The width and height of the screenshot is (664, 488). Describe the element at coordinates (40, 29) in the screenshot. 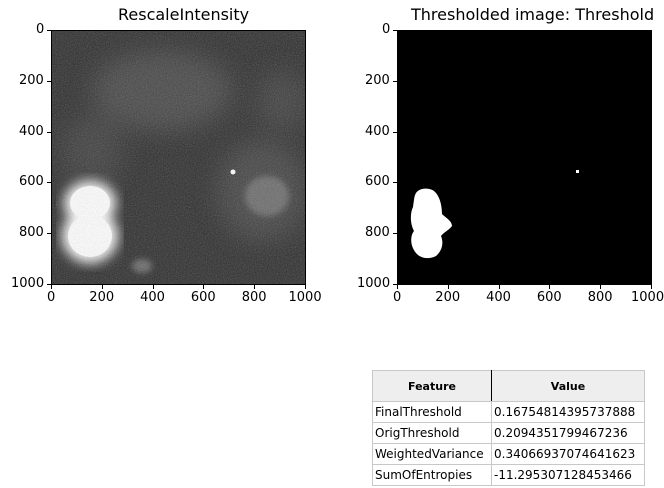

I see `left-y-tick-label: 0` at that location.